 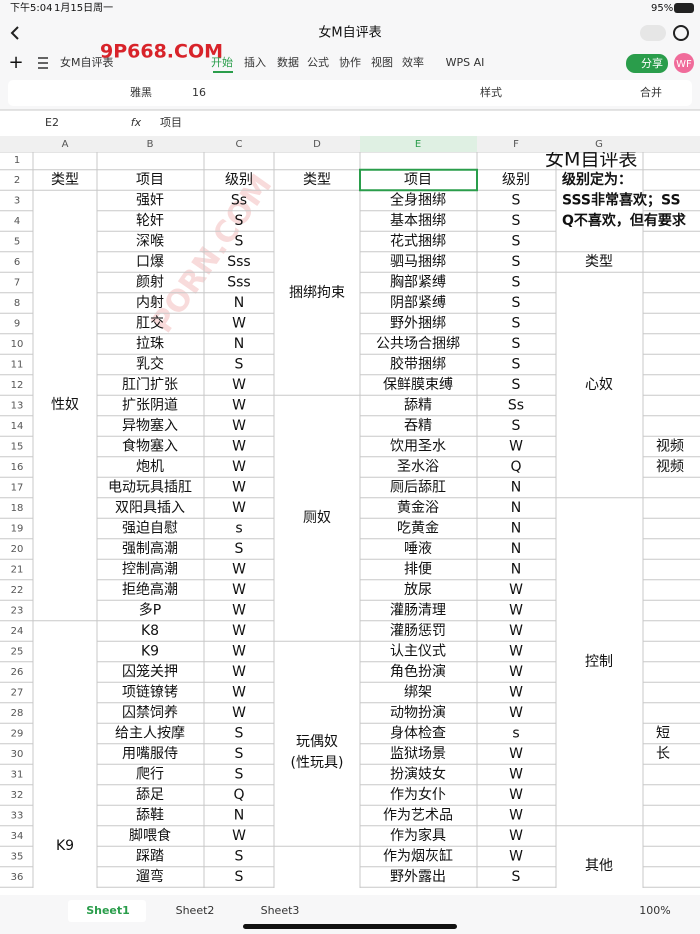 What do you see at coordinates (17, 795) in the screenshot?
I see `row-number: 32` at bounding box center [17, 795].